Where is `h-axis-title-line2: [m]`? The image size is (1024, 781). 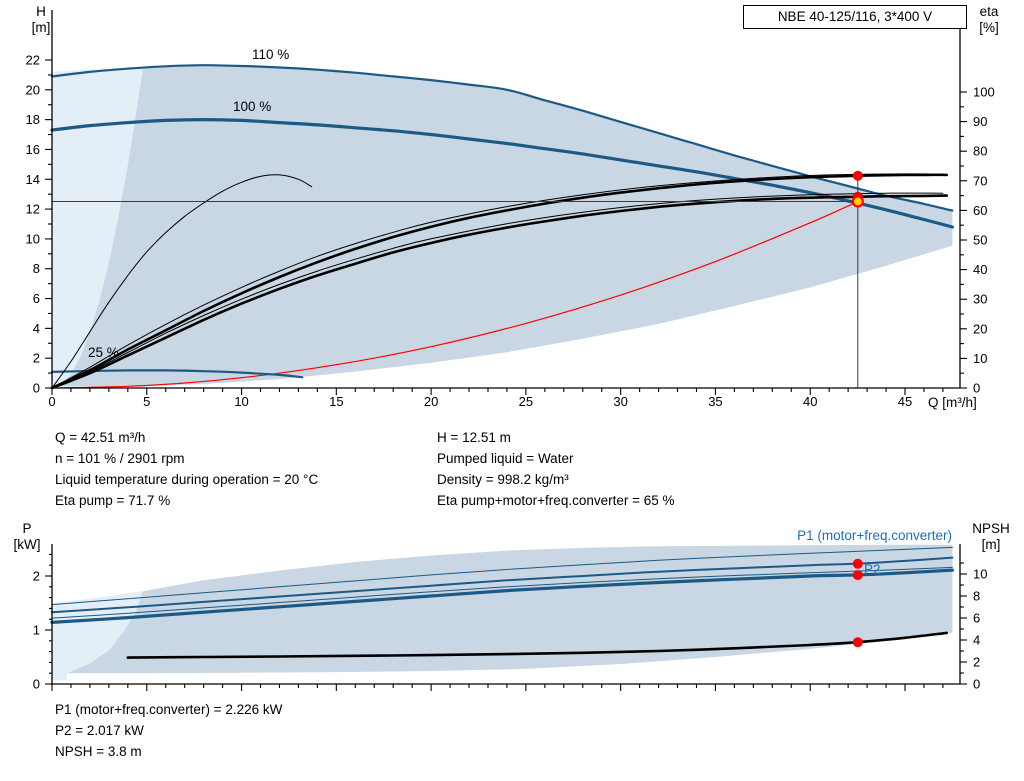
h-axis-title-line2: [m] is located at coordinates (41, 27).